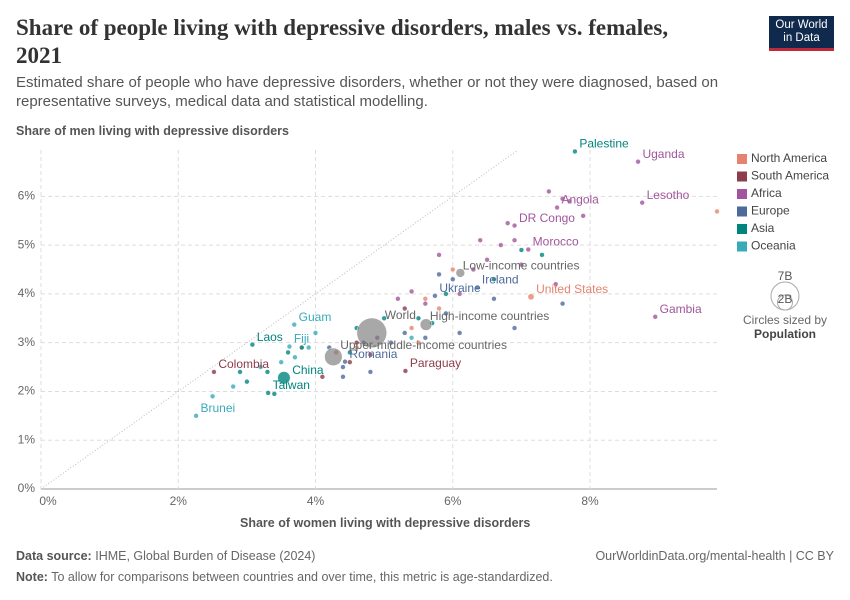 The width and height of the screenshot is (850, 600). I want to click on y-tick-label: 1%, so click(27, 439).